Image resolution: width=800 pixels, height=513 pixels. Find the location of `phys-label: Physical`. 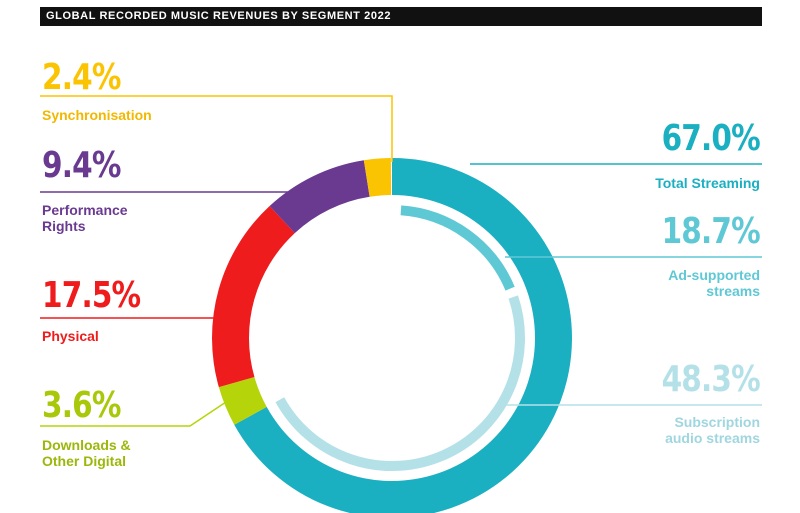

phys-label: Physical is located at coordinates (70, 336).